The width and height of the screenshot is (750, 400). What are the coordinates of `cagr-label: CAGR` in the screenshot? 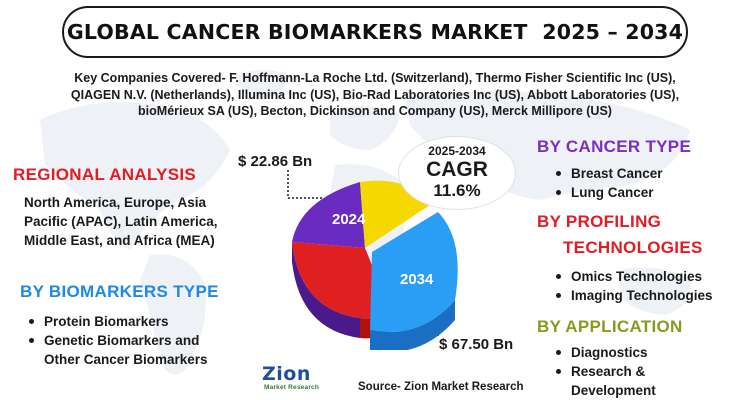 It's located at (457, 169).